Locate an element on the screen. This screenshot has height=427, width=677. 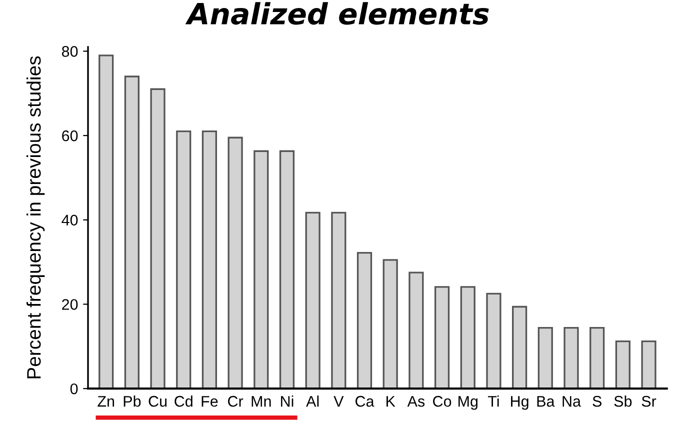
x-tick-label: Pb is located at coordinates (132, 401).